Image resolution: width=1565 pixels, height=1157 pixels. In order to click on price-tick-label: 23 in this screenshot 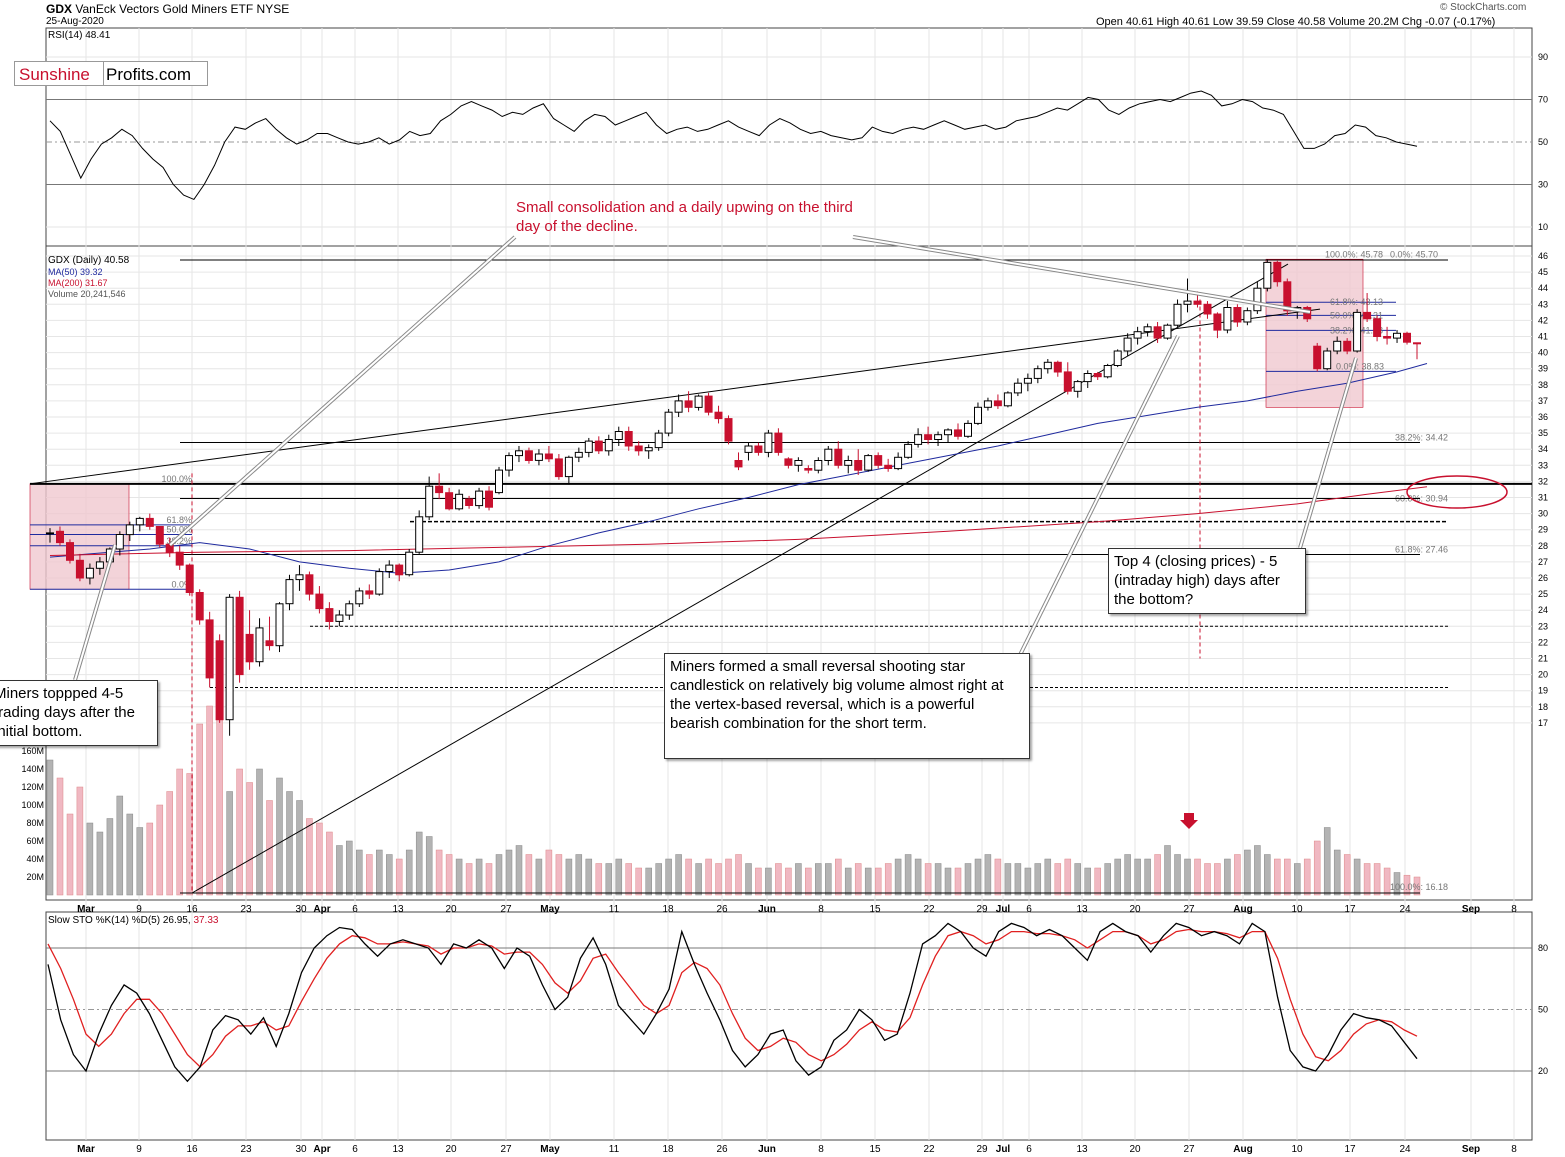, I will do `click(1543, 626)`.